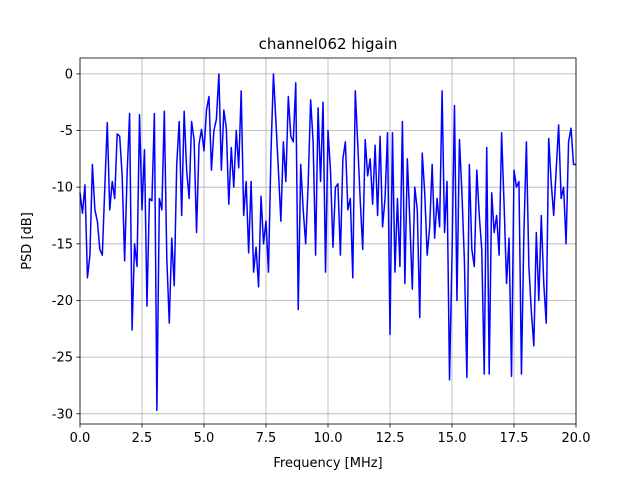  What do you see at coordinates (142, 438) in the screenshot?
I see `x-tick-label: 2.5` at bounding box center [142, 438].